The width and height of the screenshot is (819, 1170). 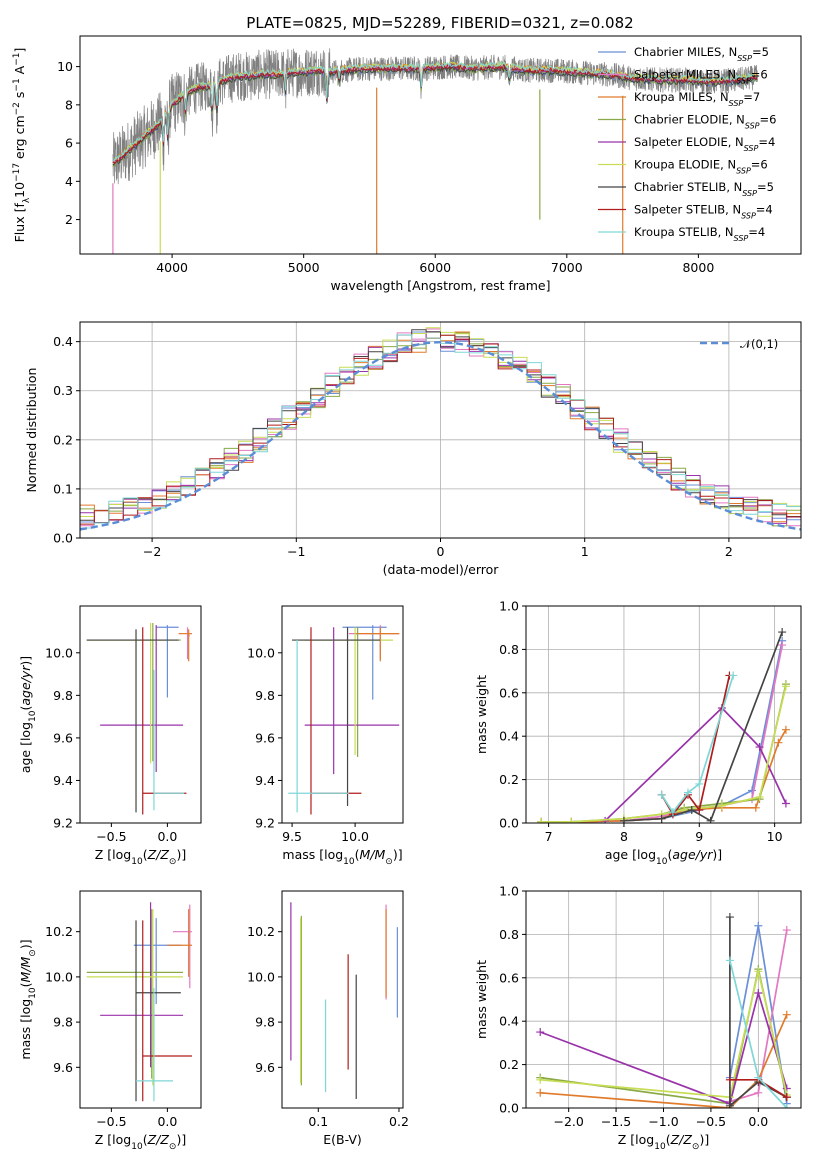 What do you see at coordinates (63, 488) in the screenshot?
I see `y-tick-label: 0.1` at bounding box center [63, 488].